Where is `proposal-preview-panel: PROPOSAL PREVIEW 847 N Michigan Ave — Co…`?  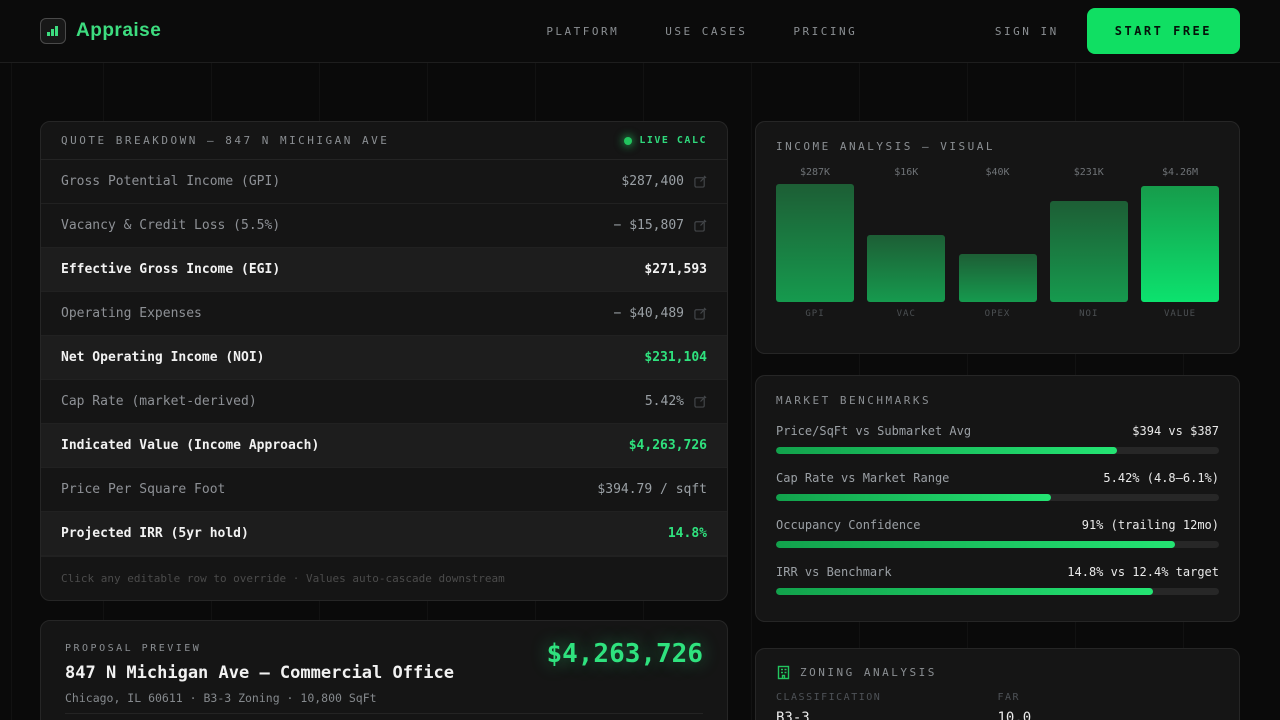
proposal-preview-panel: PROPOSAL PREVIEW 847 N Michigan Ave — Co… is located at coordinates (384, 670).